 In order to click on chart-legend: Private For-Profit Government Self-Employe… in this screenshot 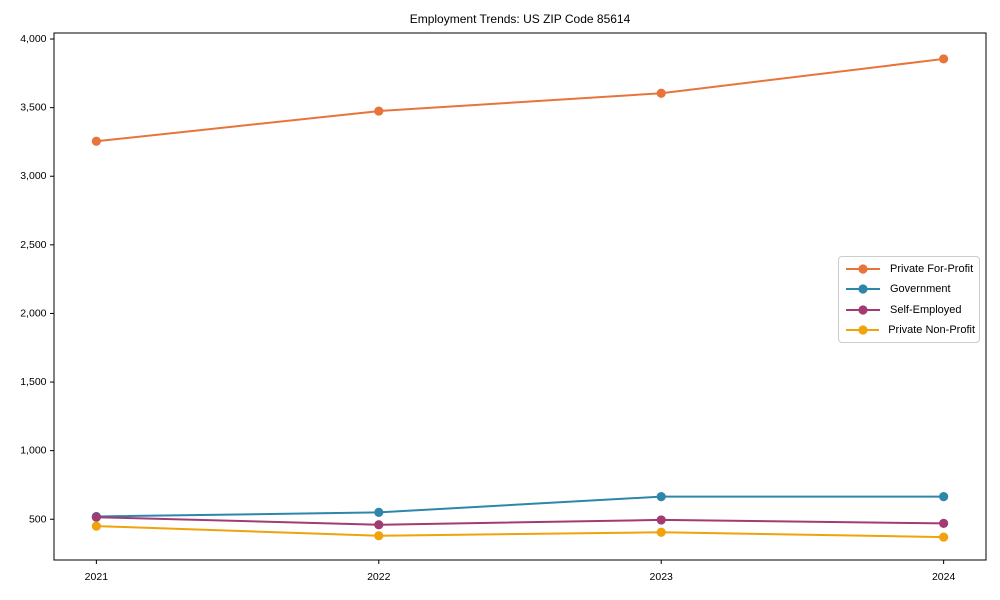, I will do `click(909, 299)`.